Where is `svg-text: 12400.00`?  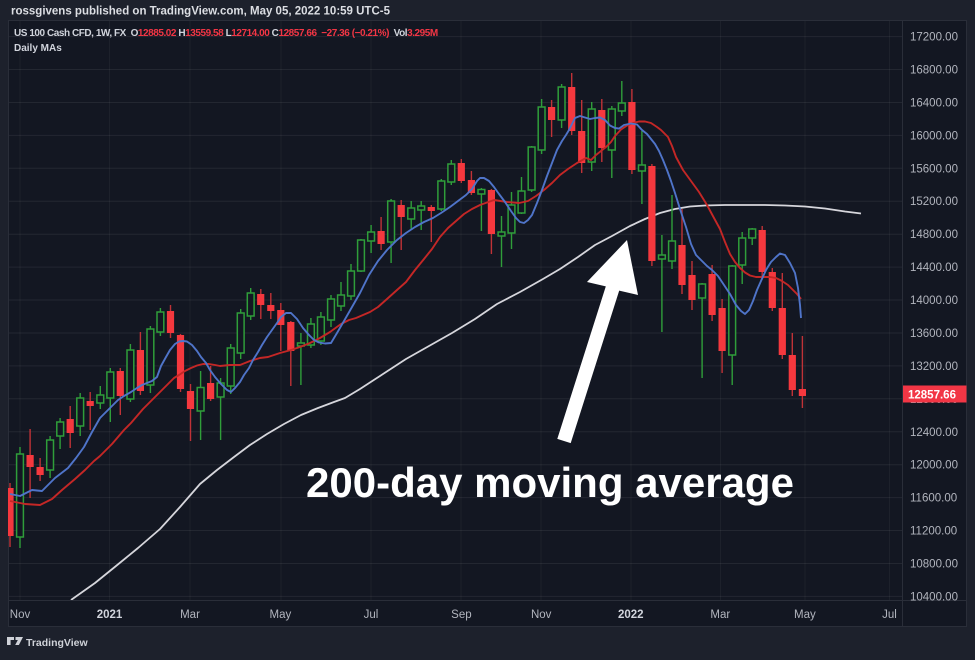 svg-text: 12400.00 is located at coordinates (934, 433).